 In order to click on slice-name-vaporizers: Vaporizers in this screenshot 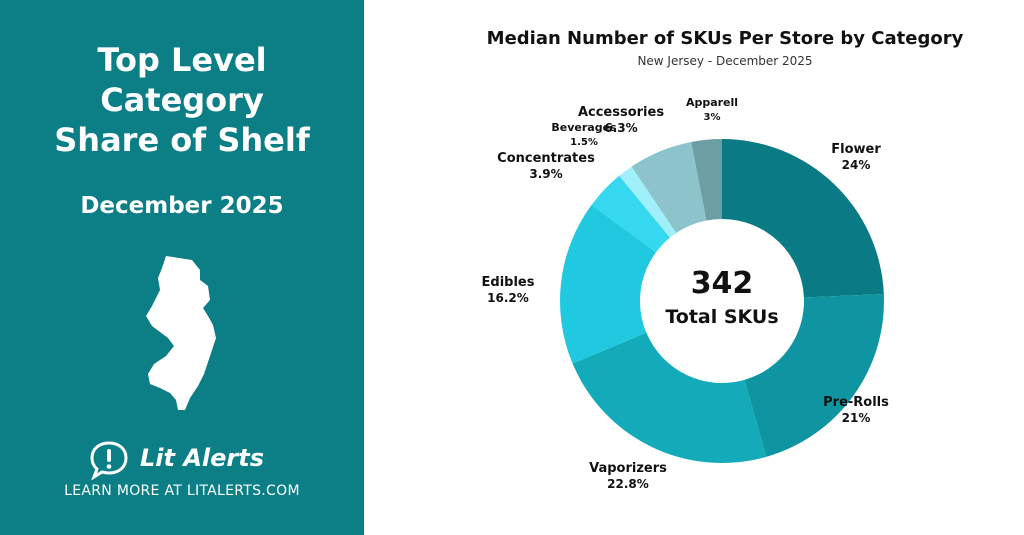, I will do `click(628, 468)`.